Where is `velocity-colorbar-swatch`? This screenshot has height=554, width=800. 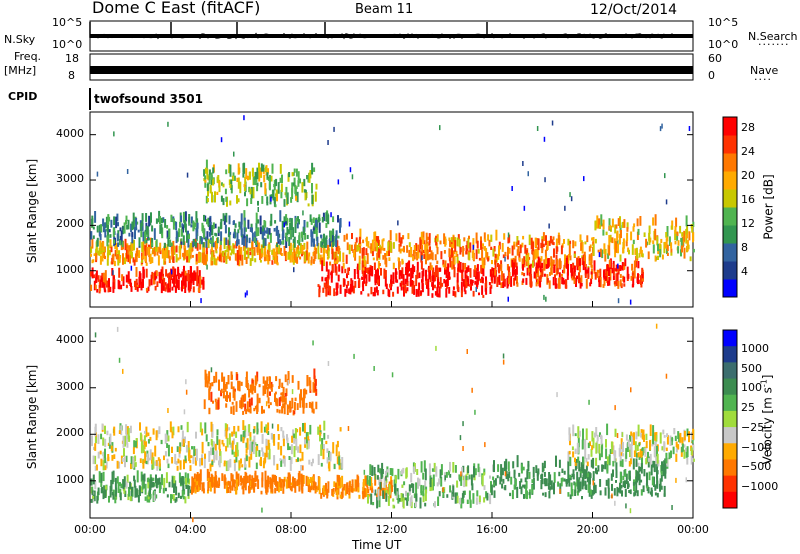 velocity-colorbar-swatch is located at coordinates (730, 338).